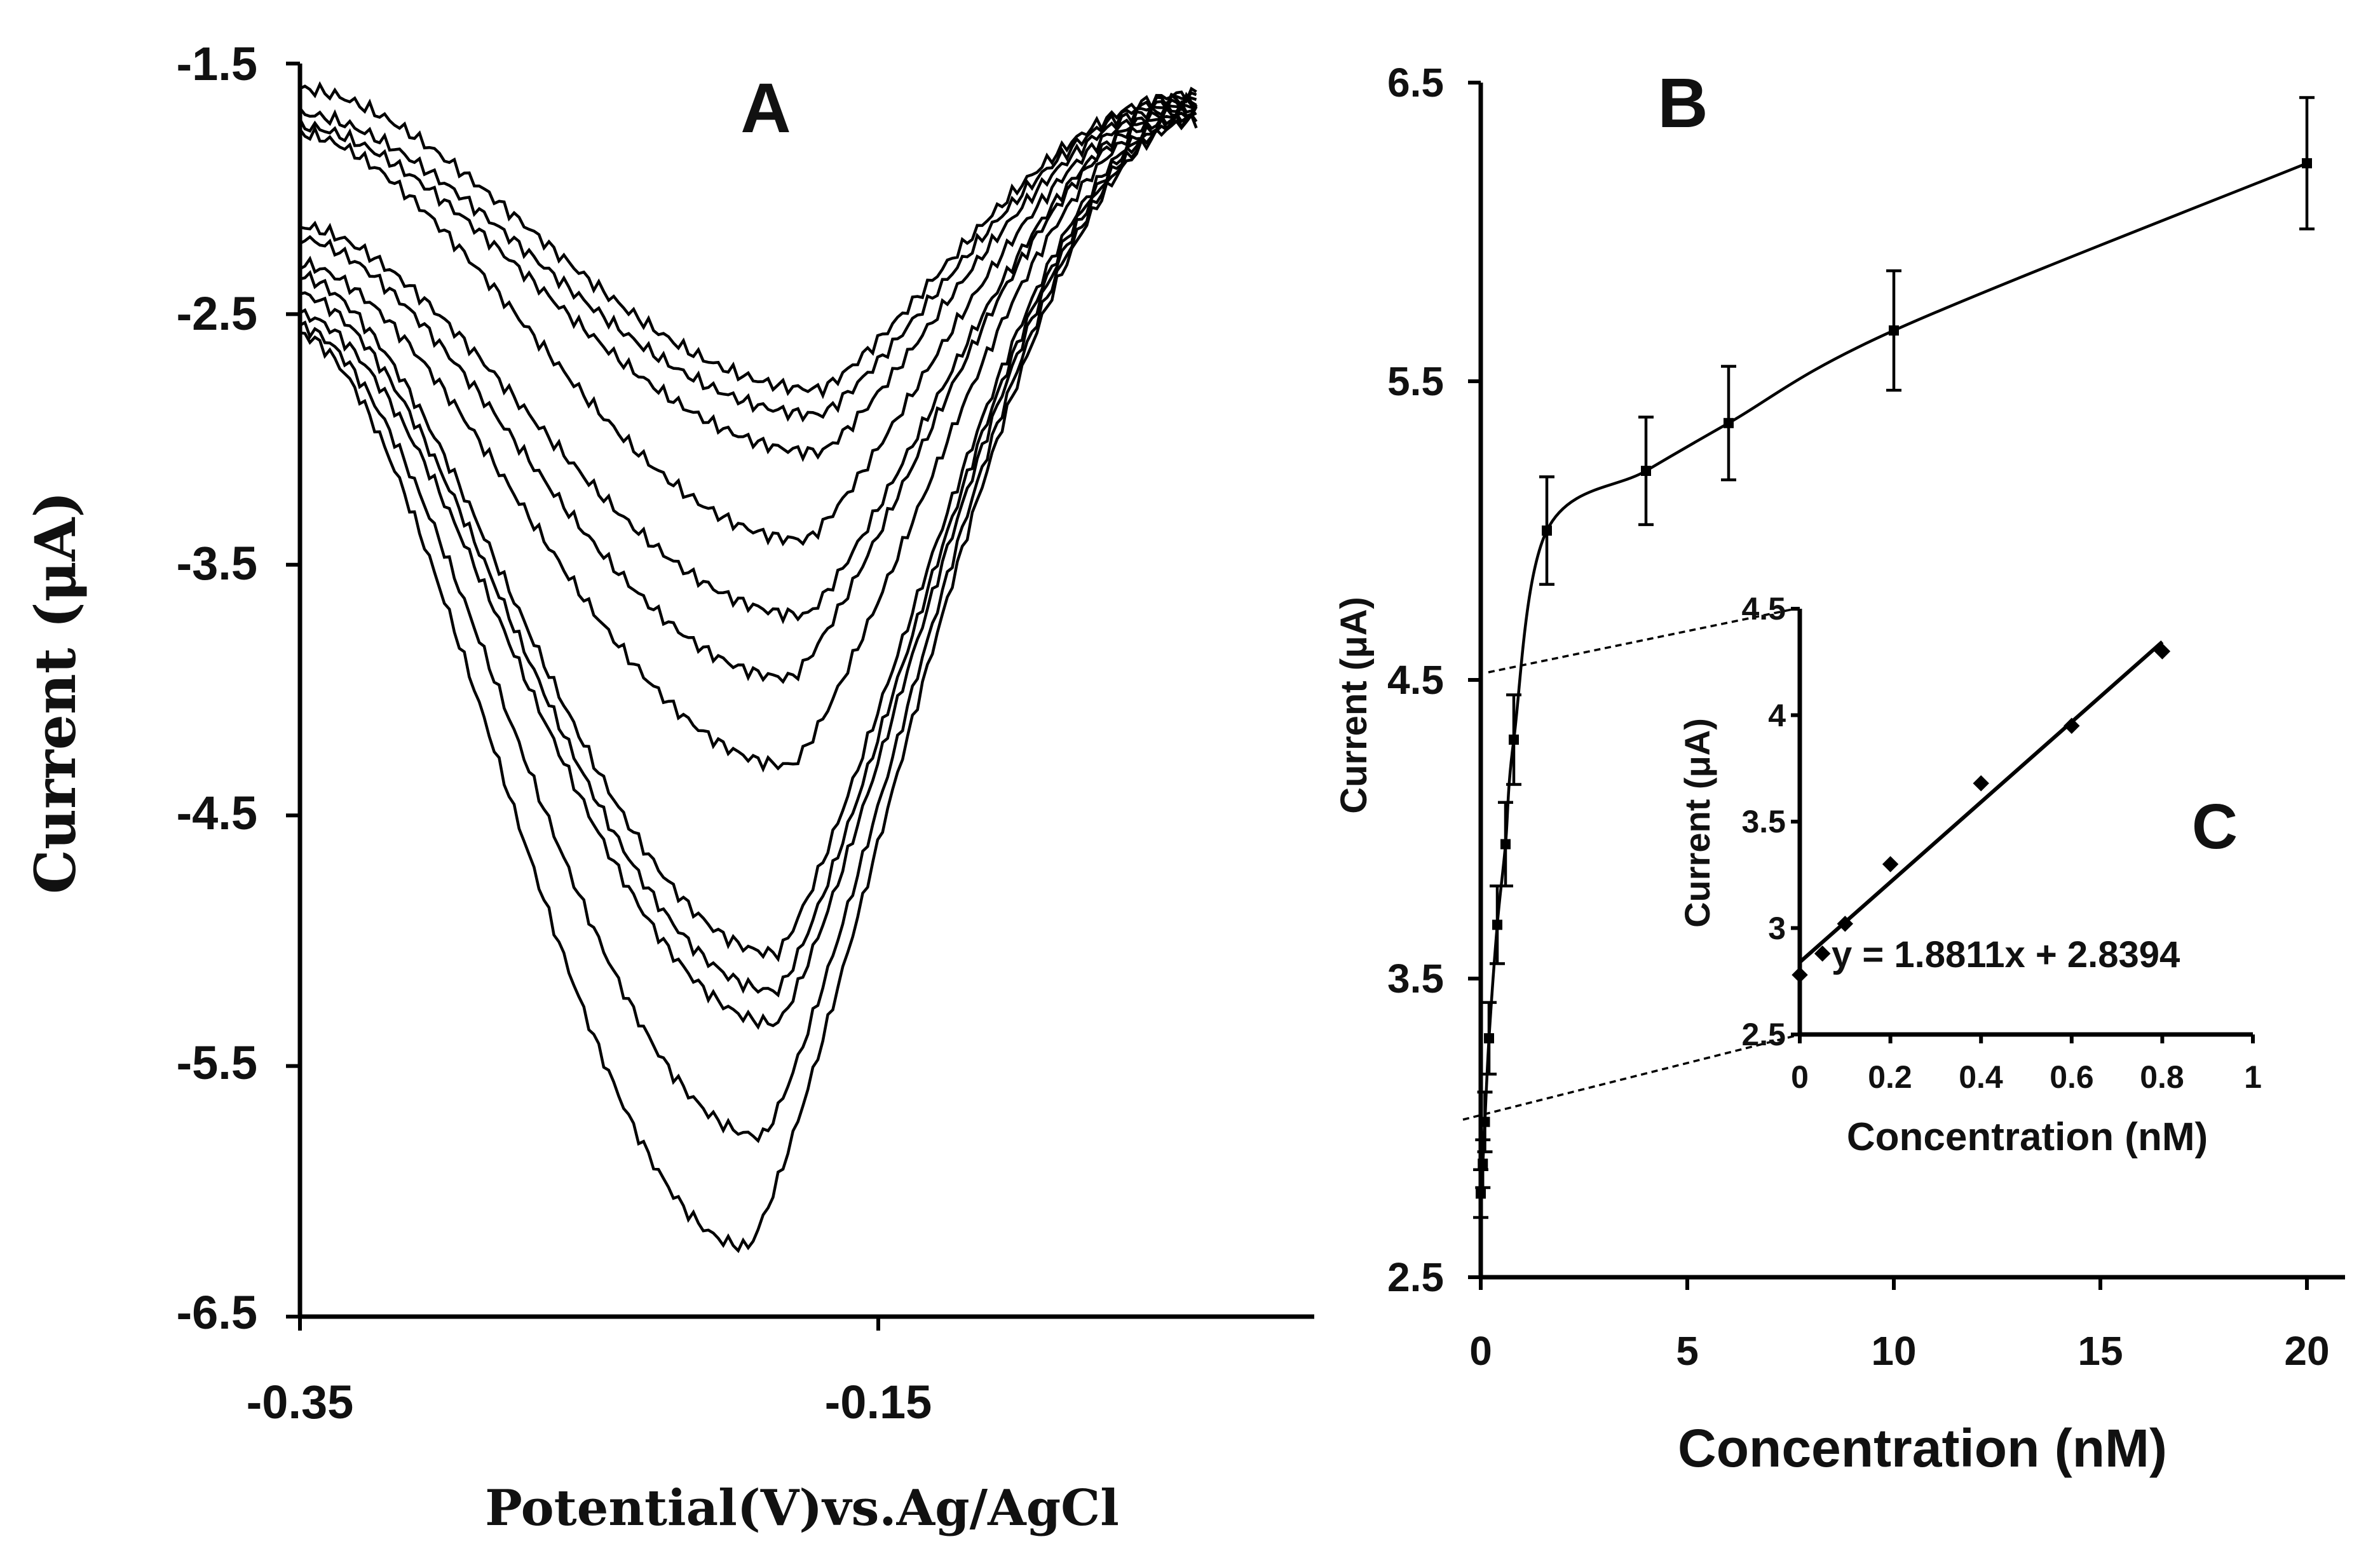 Image resolution: width=2380 pixels, height=1546 pixels. What do you see at coordinates (1415, 1277) in the screenshot?
I see `panel-b-y-tick-label: 2.5` at bounding box center [1415, 1277].